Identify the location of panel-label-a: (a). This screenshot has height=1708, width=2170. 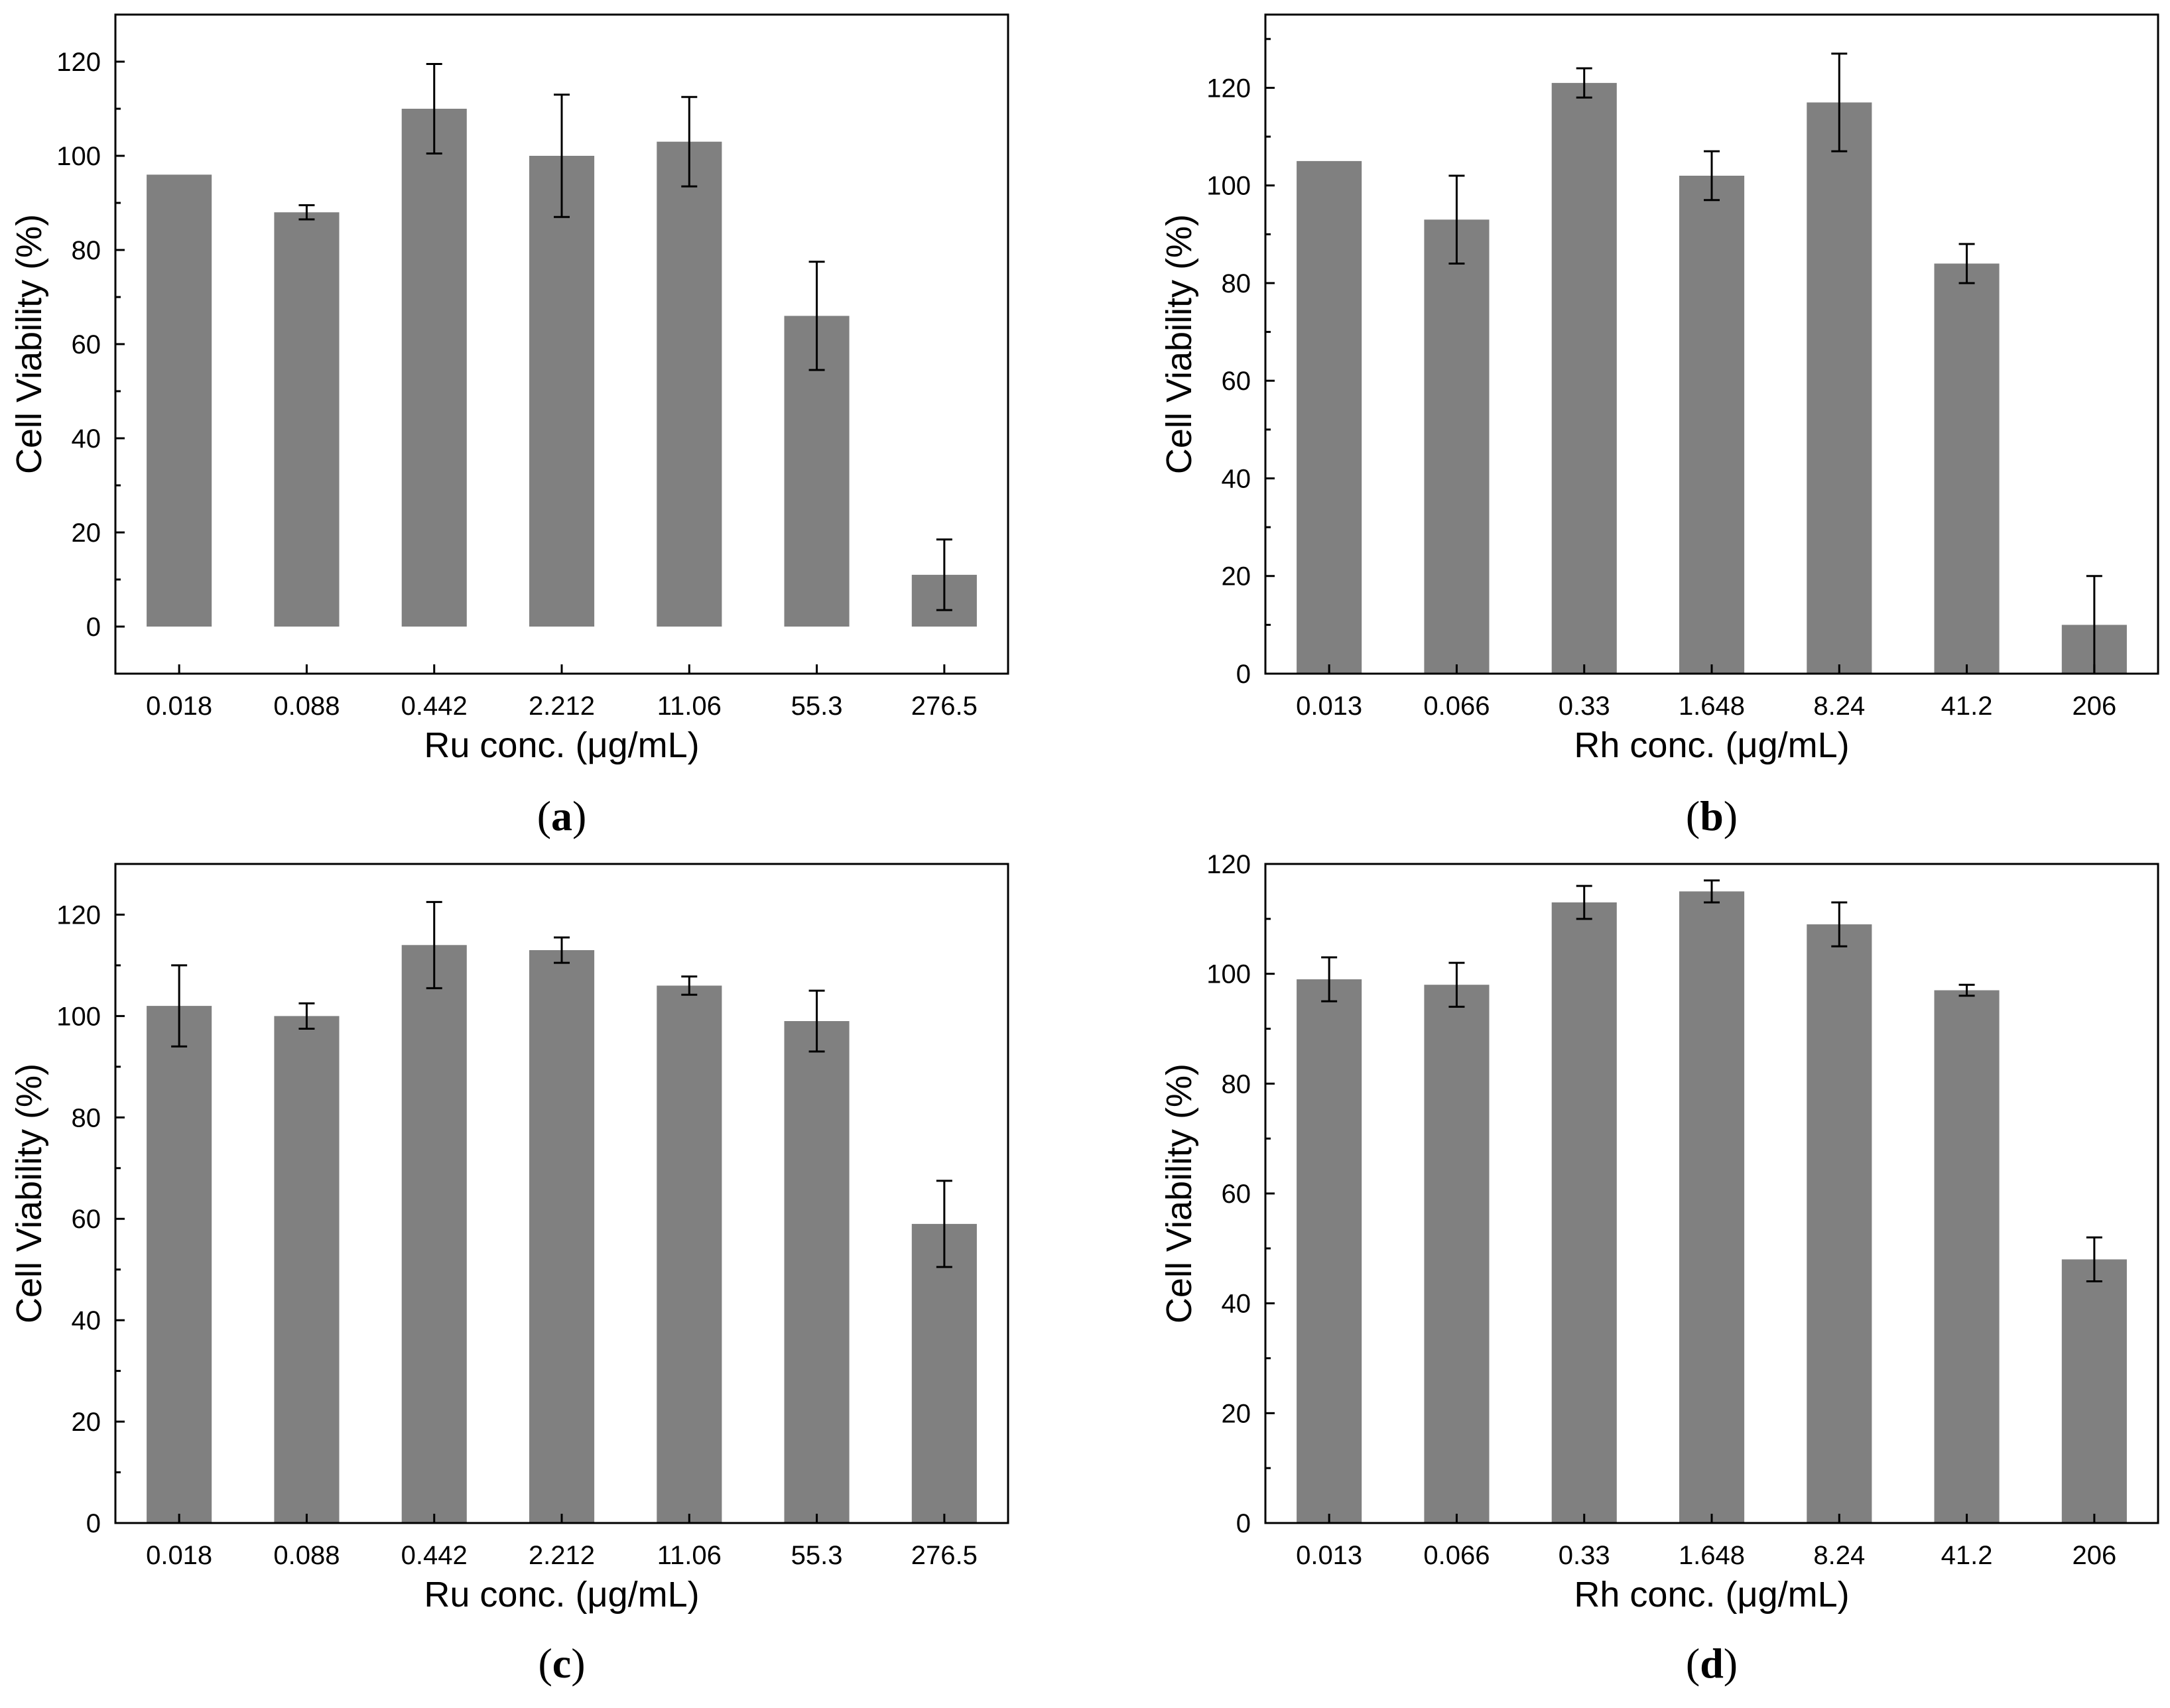
(562, 815).